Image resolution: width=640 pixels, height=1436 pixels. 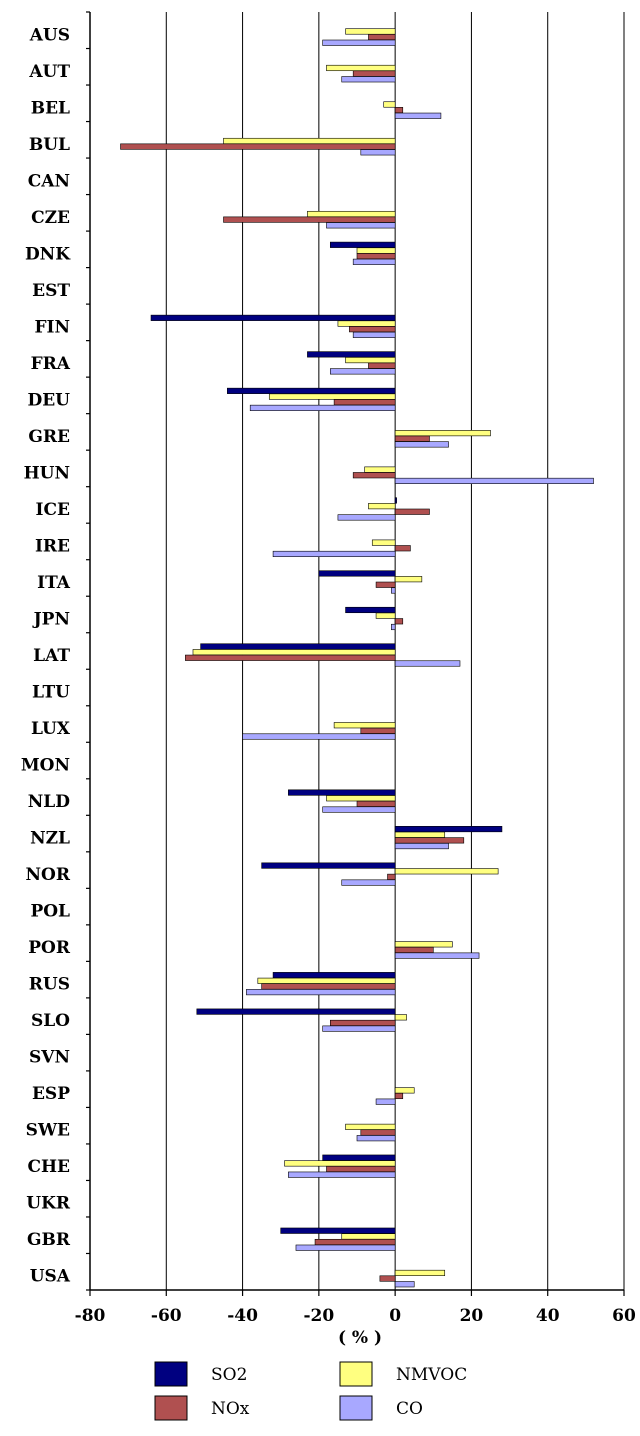 I want to click on bar-che-nmvoc, so click(x=340, y=1163).